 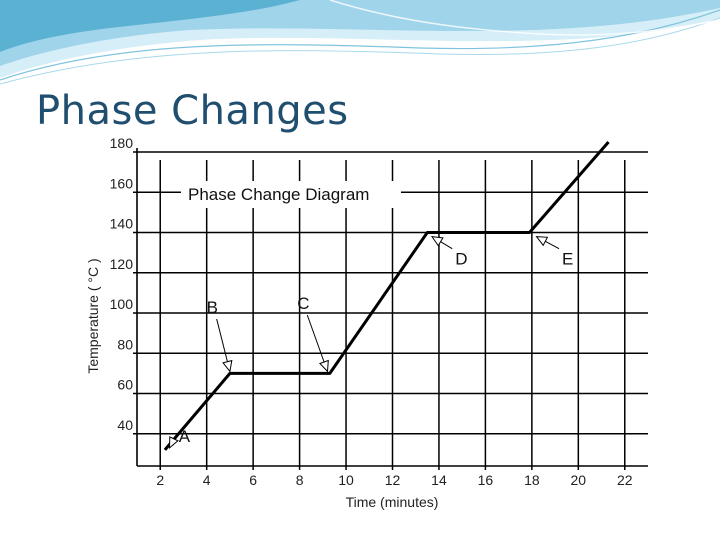 I want to click on annotation-label-a: A, so click(x=185, y=436).